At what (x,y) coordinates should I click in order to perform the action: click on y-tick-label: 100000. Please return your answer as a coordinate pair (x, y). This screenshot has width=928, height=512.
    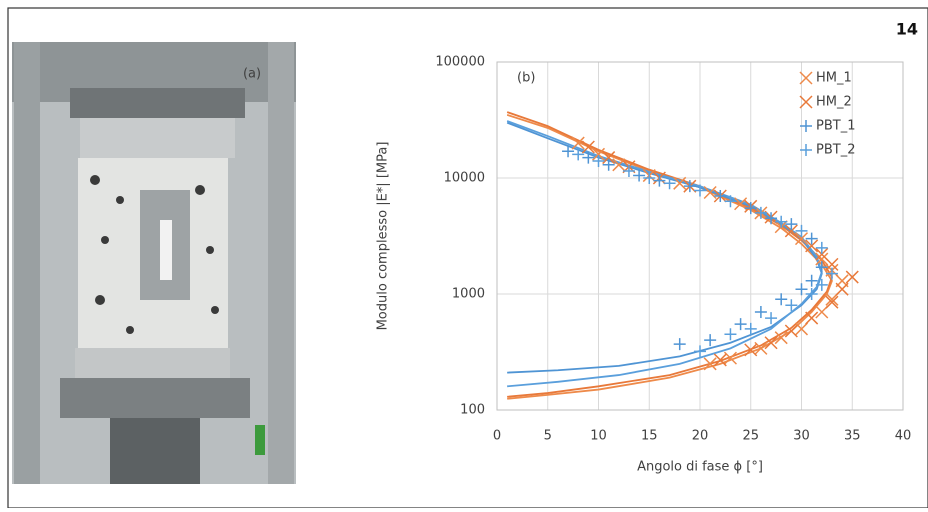
    Looking at the image, I should click on (460, 62).